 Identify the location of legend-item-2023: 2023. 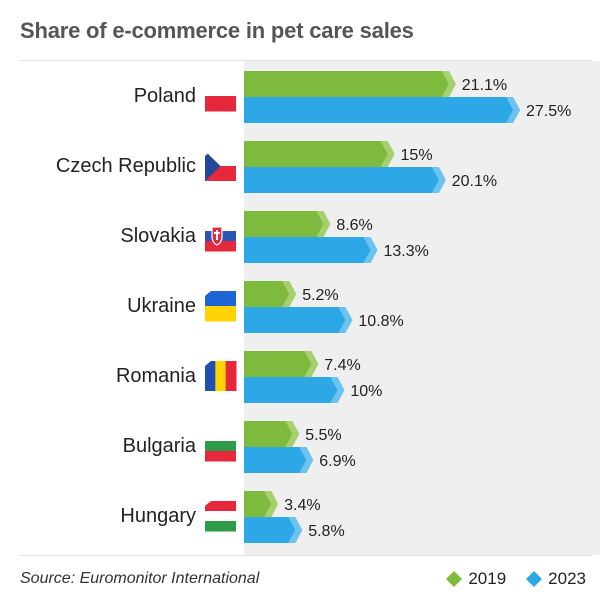
(556, 579).